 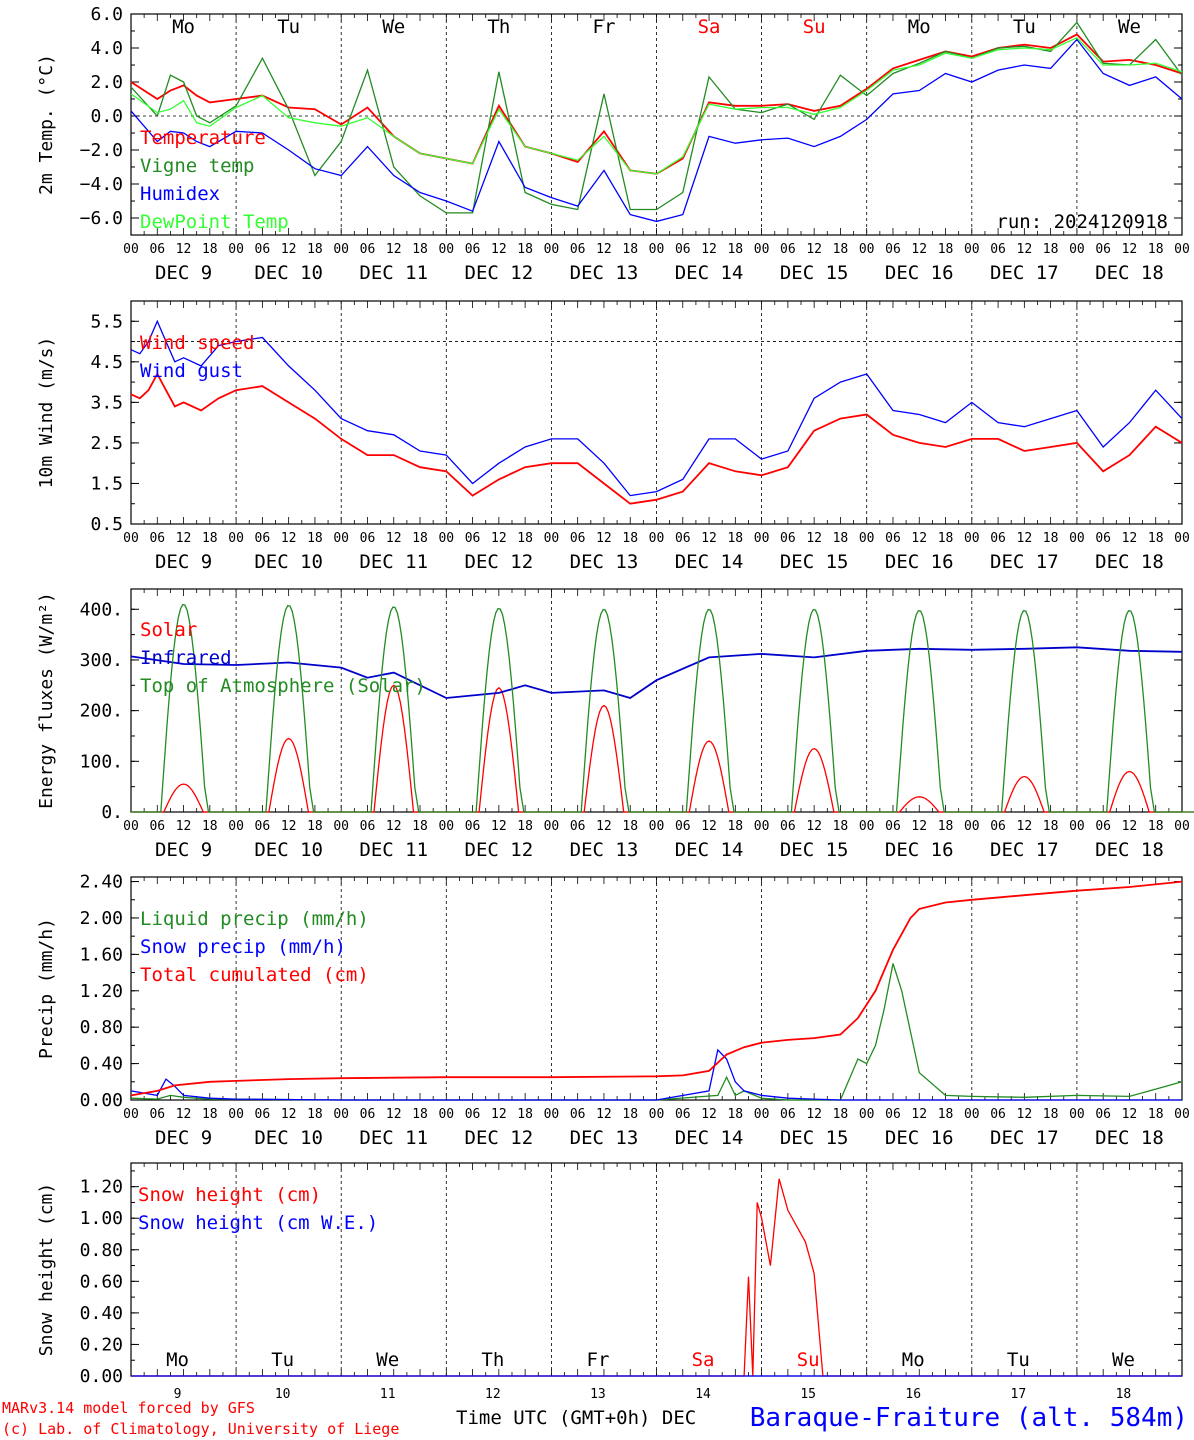 I want to click on y-axis-label: Precip (mm/h), so click(x=46, y=988).